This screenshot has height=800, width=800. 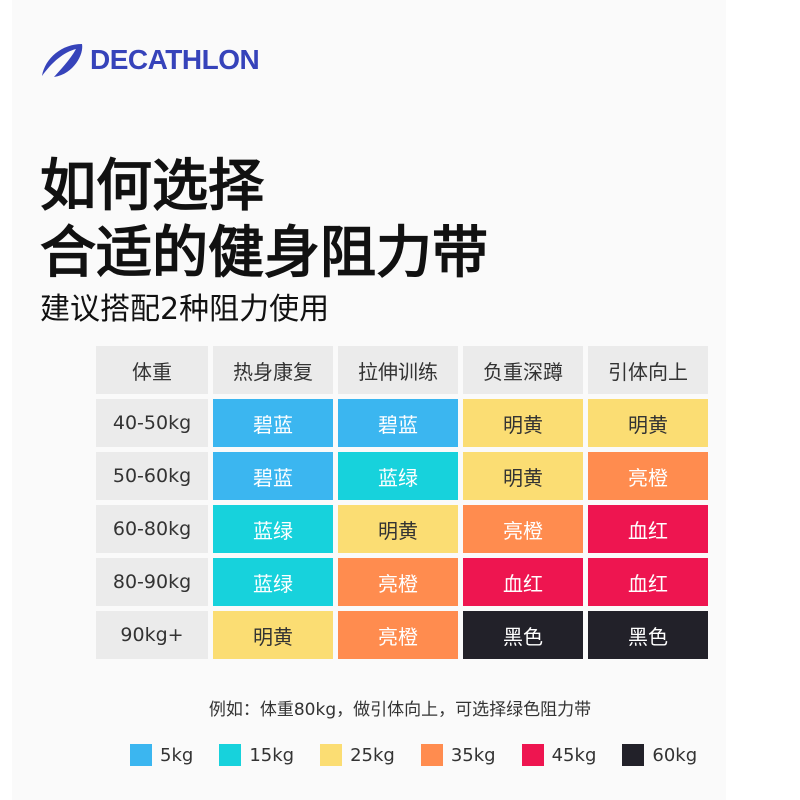 I want to click on column-header-warmup: 热身康复, so click(x=273, y=370).